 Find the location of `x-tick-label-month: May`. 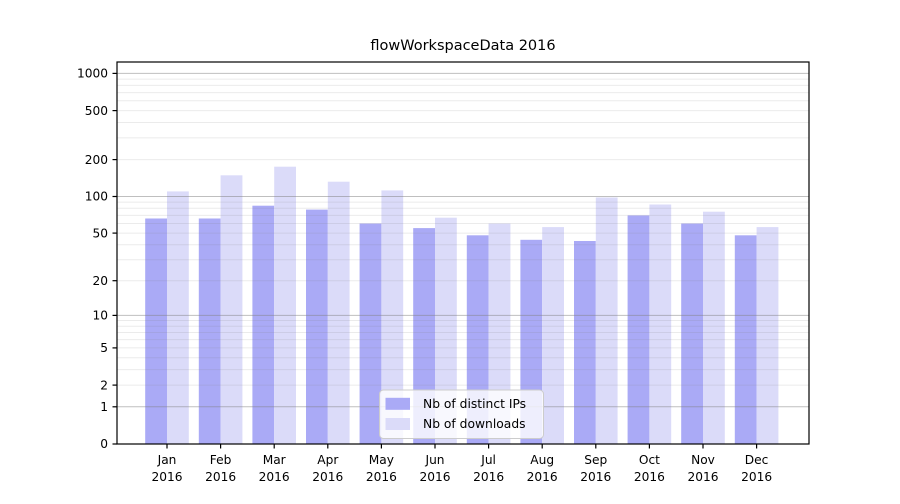

x-tick-label-month: May is located at coordinates (381, 460).